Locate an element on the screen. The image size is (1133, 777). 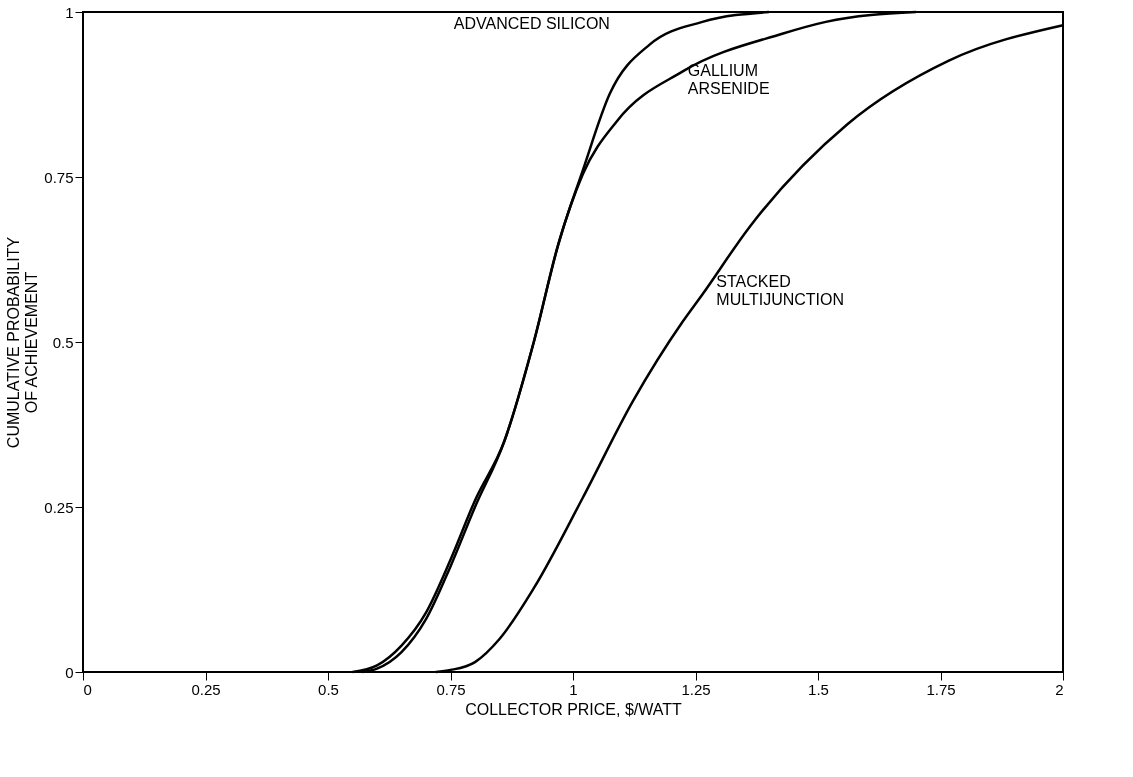
y-axis-title: CUMULATIVE PROBABILITY OF ACHIEVEMENT is located at coordinates (23, 342).